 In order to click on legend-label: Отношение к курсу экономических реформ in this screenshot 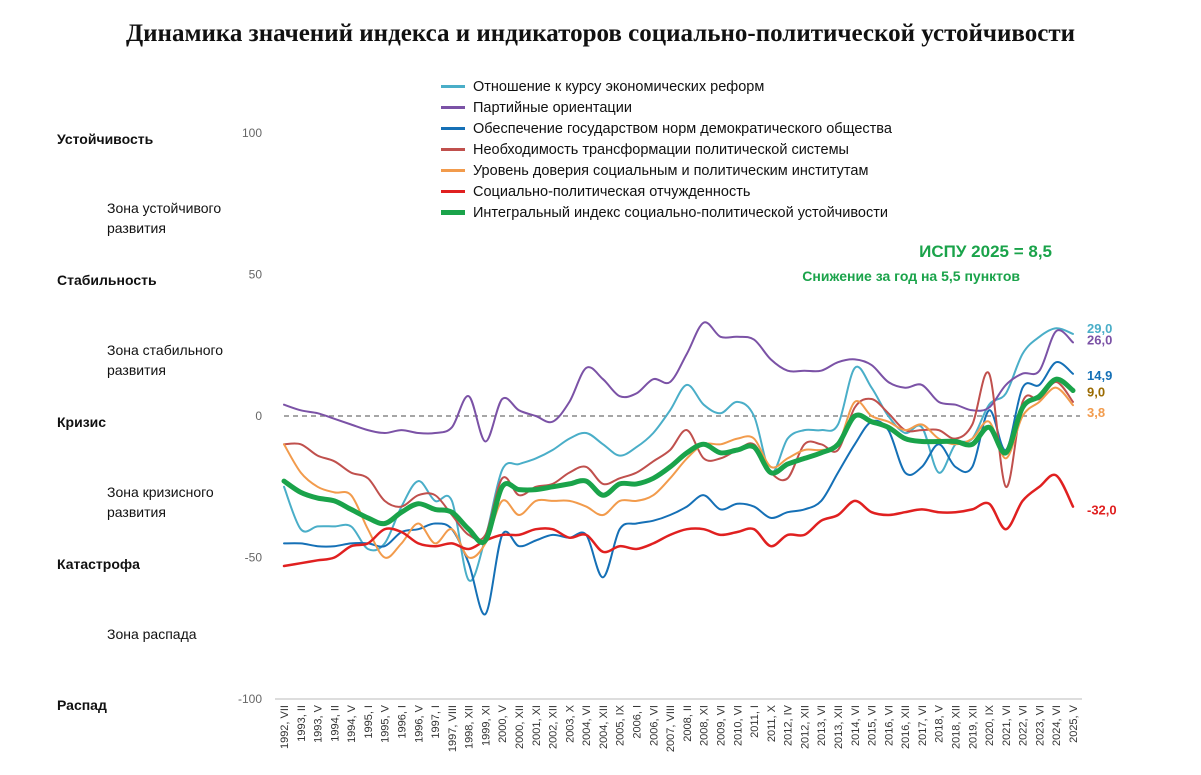, I will do `click(619, 86)`.